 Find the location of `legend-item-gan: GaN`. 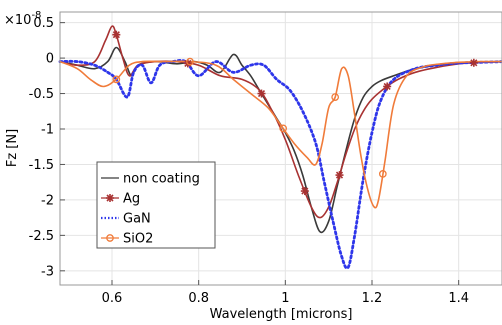

legend-item-gan: GaN is located at coordinates (126, 219).